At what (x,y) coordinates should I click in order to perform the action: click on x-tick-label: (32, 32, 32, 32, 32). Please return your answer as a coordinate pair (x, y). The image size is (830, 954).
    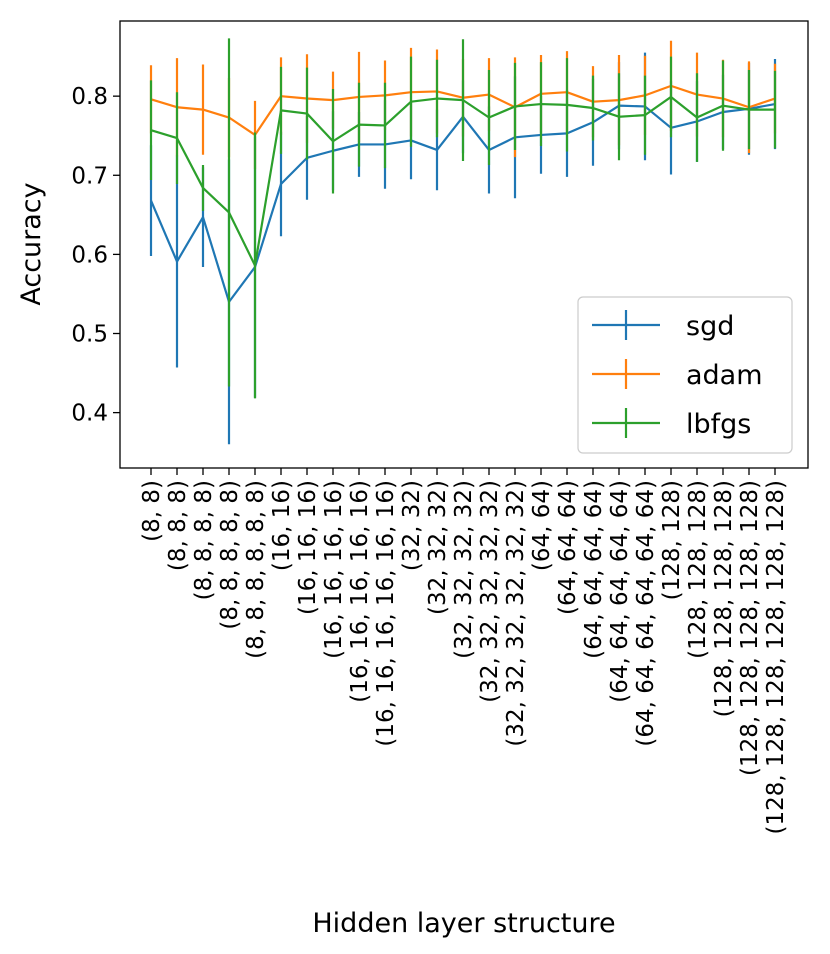
    Looking at the image, I should click on (490, 591).